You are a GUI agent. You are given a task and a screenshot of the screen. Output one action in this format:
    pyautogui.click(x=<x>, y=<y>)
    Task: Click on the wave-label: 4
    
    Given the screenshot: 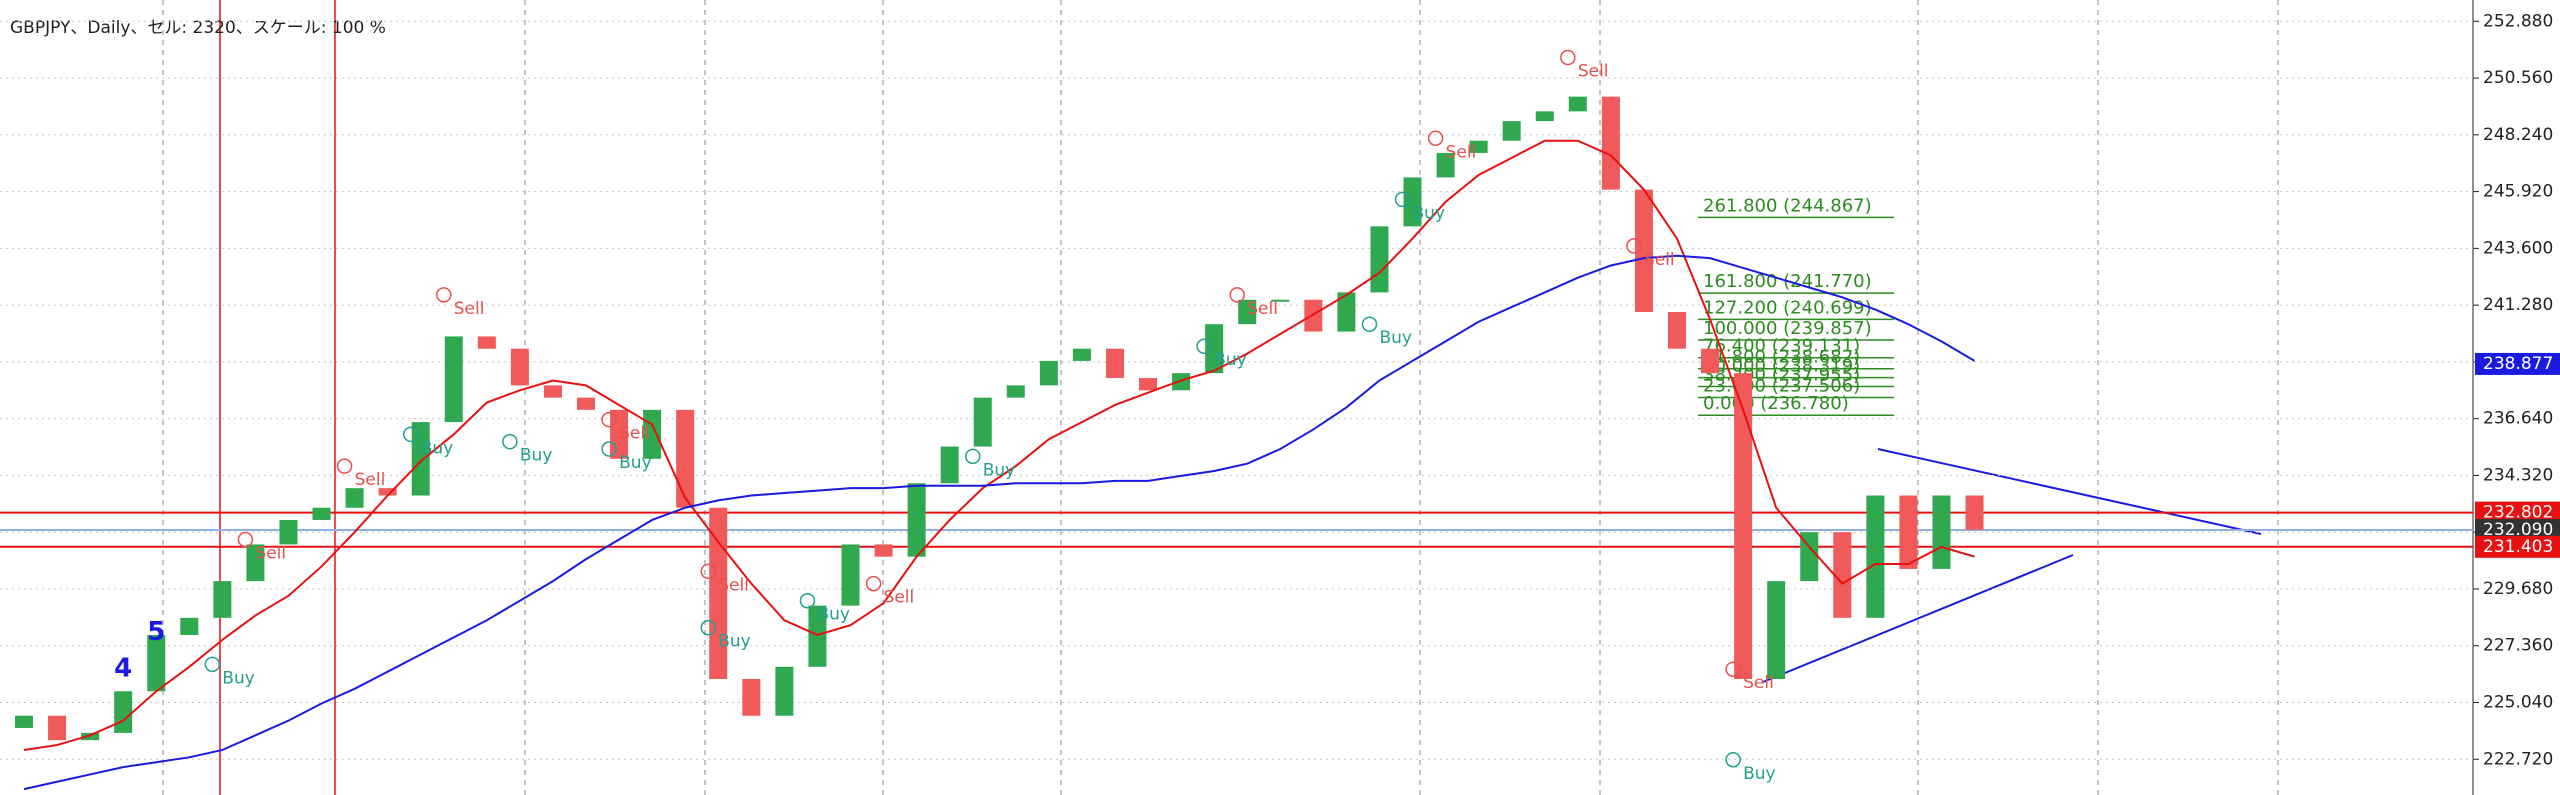 What is the action you would take?
    pyautogui.click(x=123, y=669)
    